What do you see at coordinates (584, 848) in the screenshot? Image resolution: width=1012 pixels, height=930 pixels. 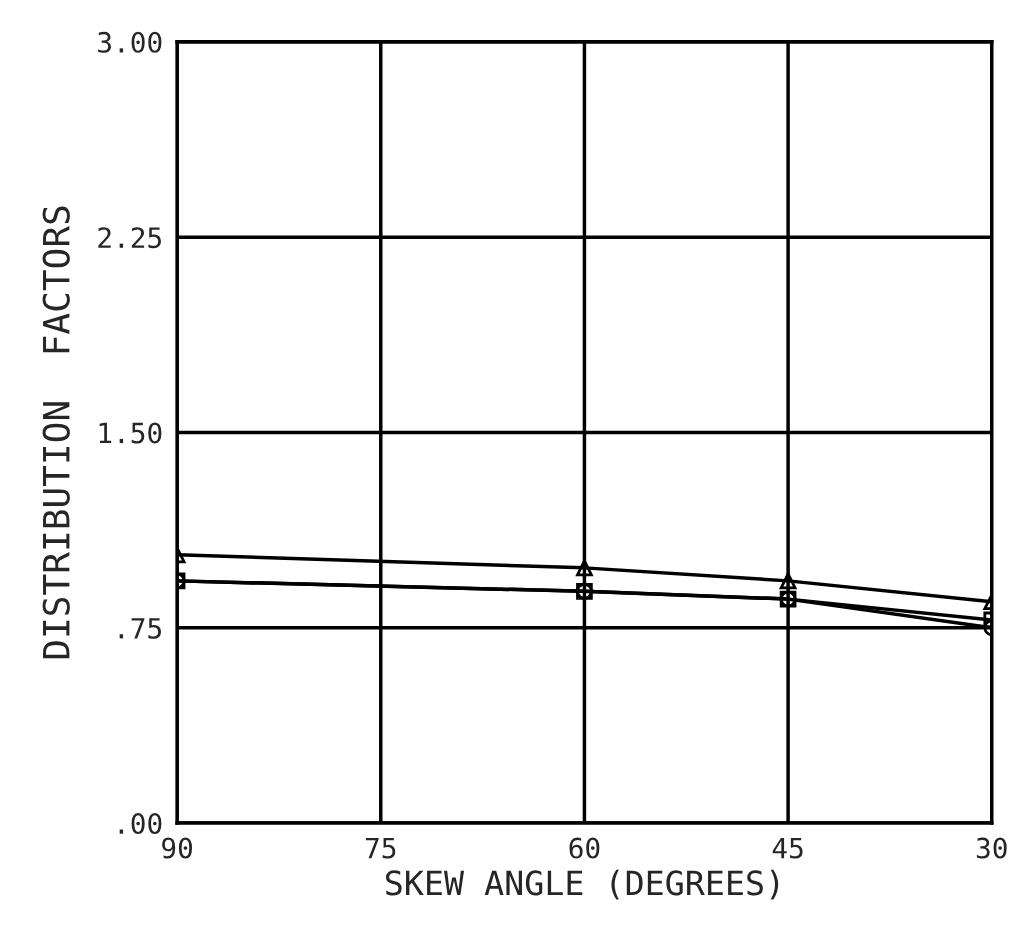 I see `x-tick-label: 60` at bounding box center [584, 848].